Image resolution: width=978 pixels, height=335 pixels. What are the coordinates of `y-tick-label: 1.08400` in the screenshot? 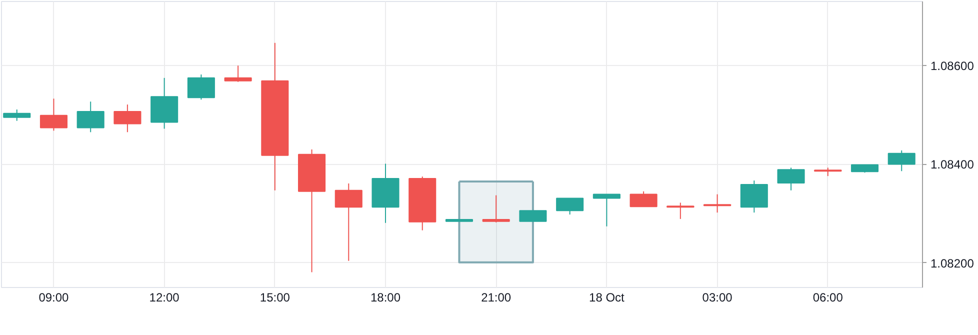 It's located at (952, 165).